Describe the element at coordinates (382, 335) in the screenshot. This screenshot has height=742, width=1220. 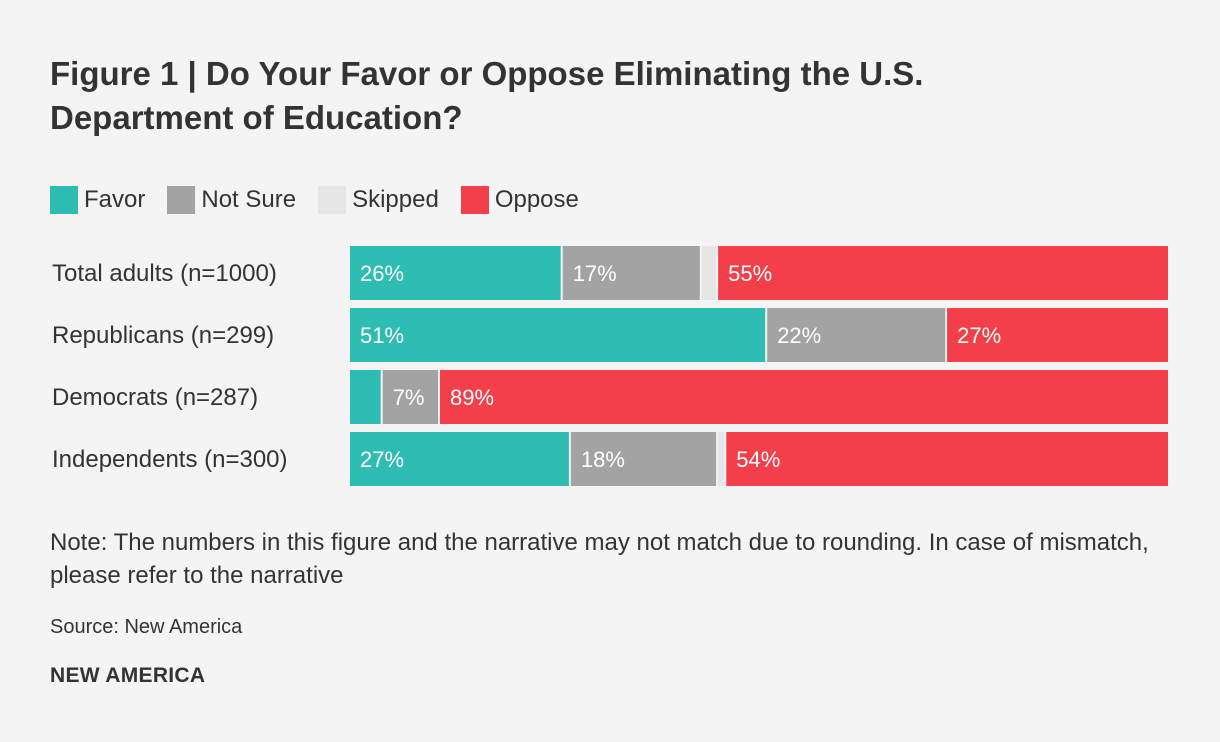
I see `bar-value-label: 51%` at that location.